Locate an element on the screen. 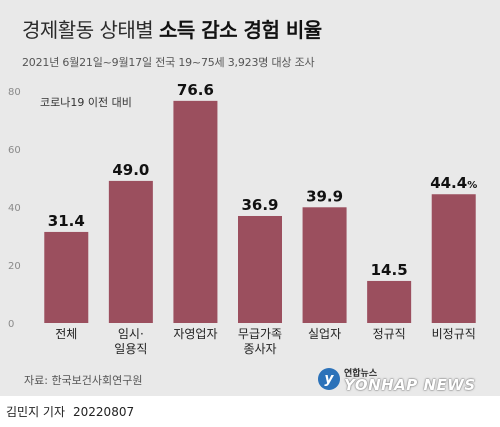 This screenshot has height=427, width=500. y-tick-label: 80 is located at coordinates (14, 92).